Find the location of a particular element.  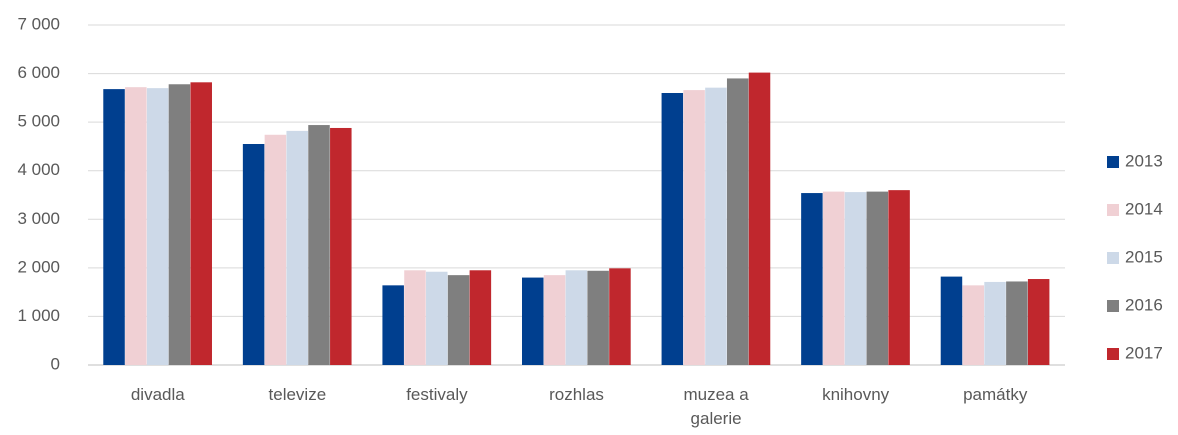

x-tick-label: knihovny is located at coordinates (856, 394).